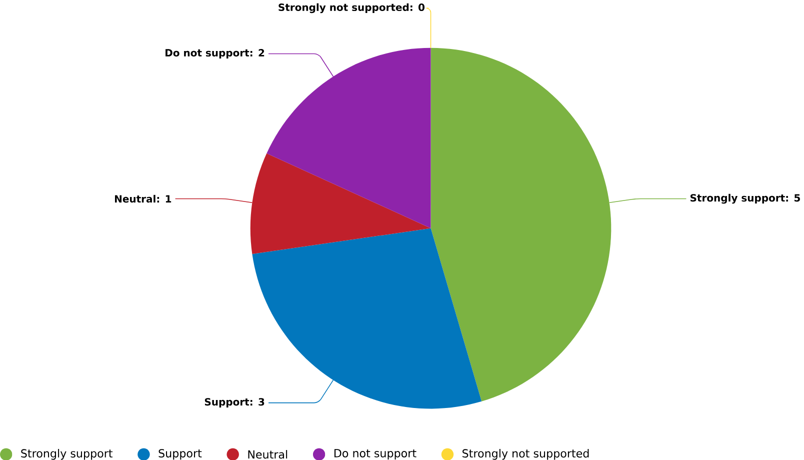 This screenshot has height=460, width=804. I want to click on legend-label: Strongly support, so click(67, 454).